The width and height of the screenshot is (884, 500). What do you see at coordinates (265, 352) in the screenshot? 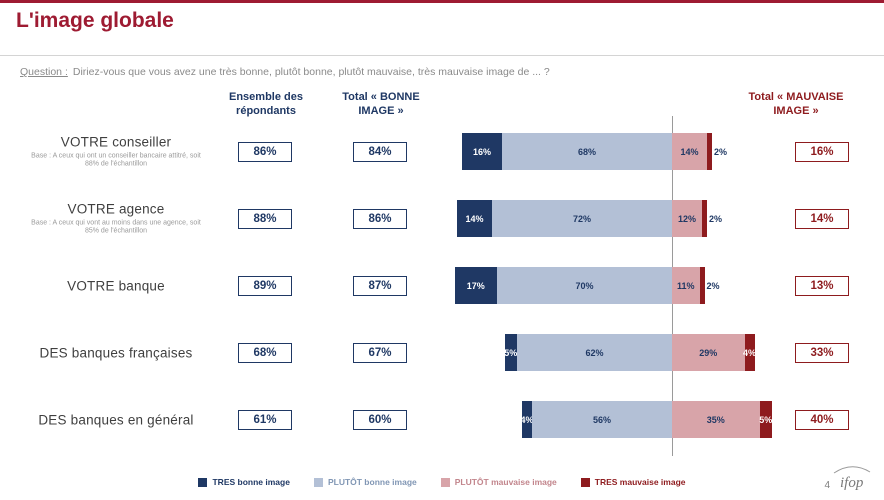
I see `respondents-value: 68%` at bounding box center [265, 352].